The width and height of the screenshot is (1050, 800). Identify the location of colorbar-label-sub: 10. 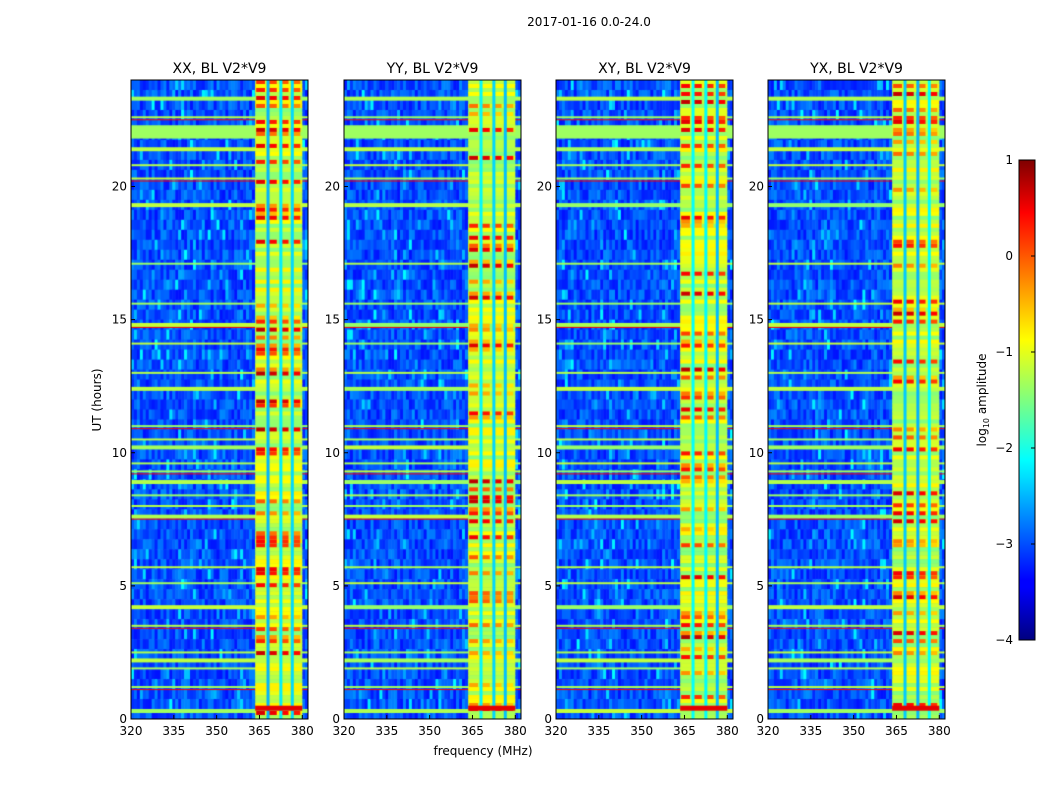
(986, 423).